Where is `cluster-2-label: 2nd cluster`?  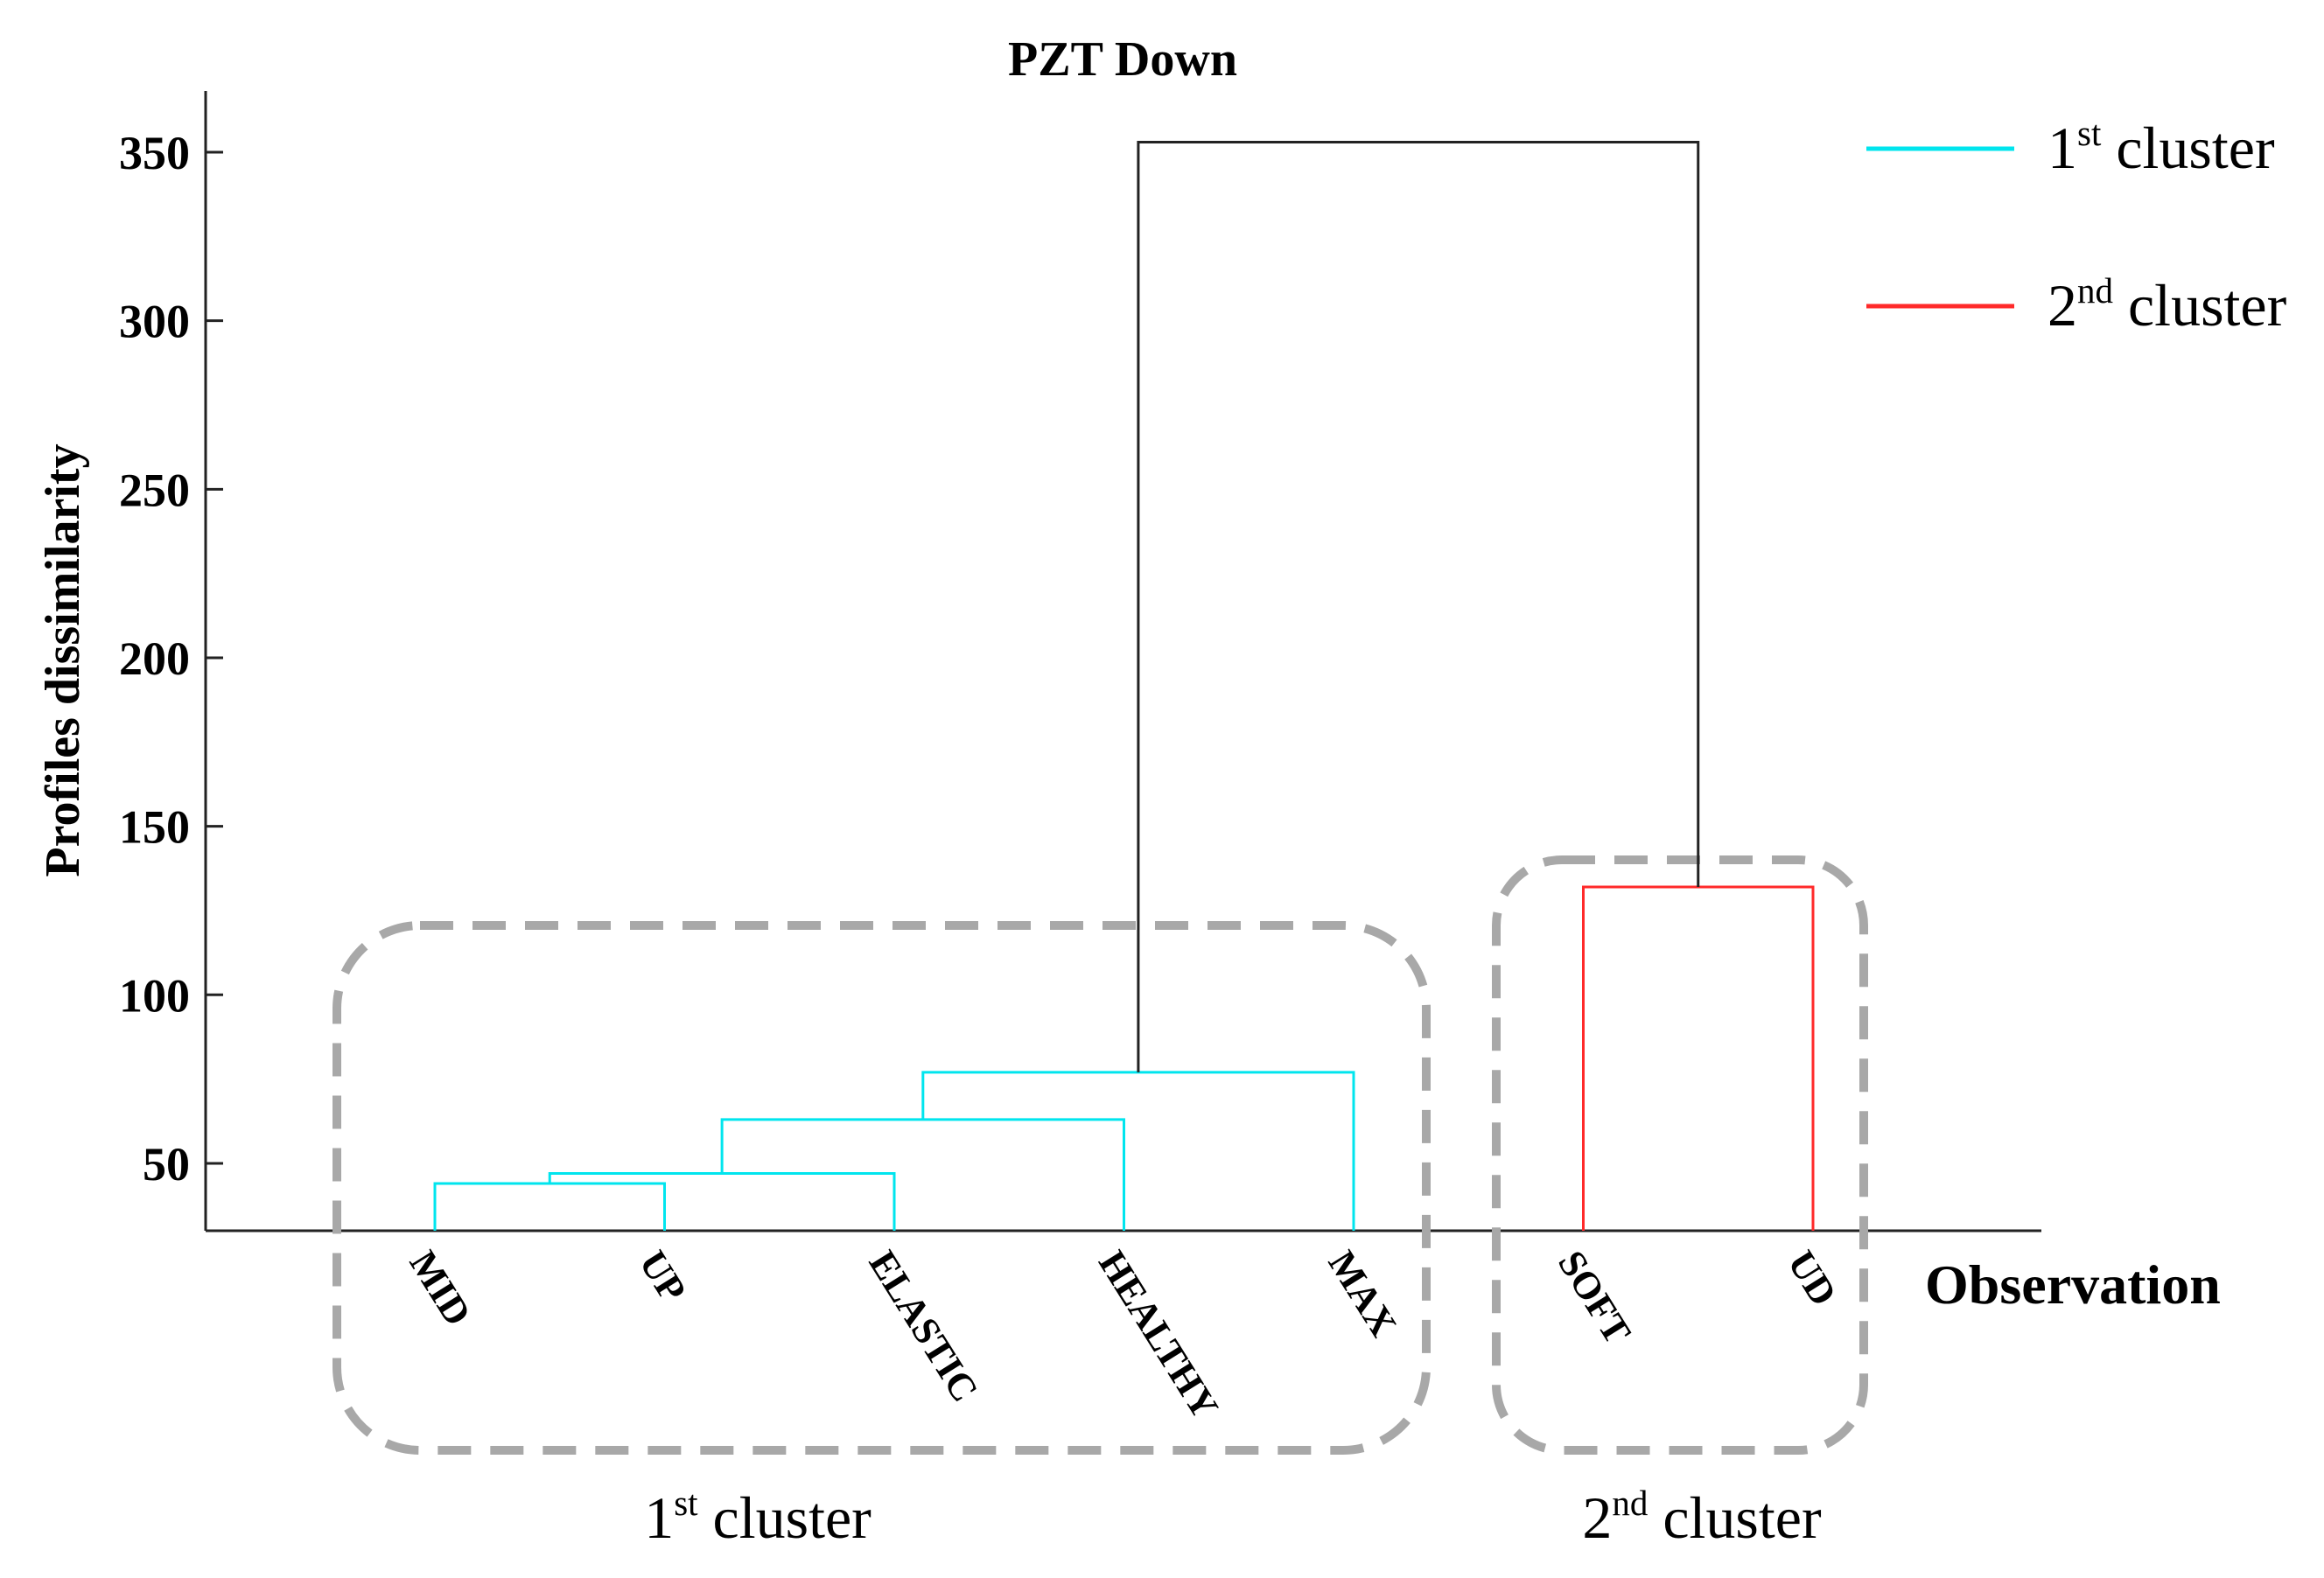
cluster-2-label: 2nd cluster is located at coordinates (1702, 1517).